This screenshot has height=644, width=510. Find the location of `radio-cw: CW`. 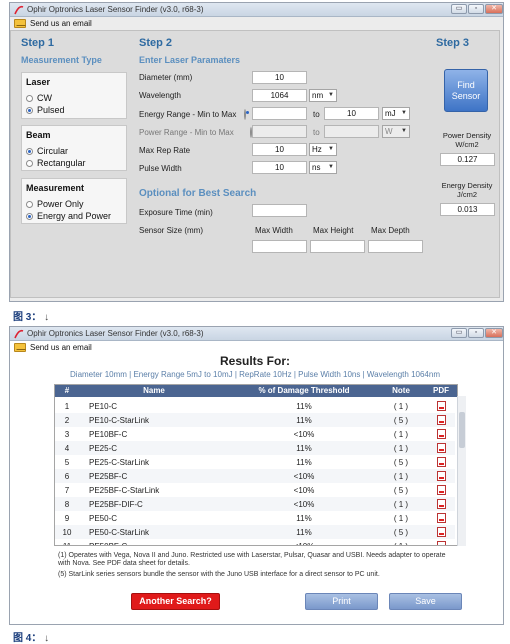

radio-cw: CW is located at coordinates (39, 98).